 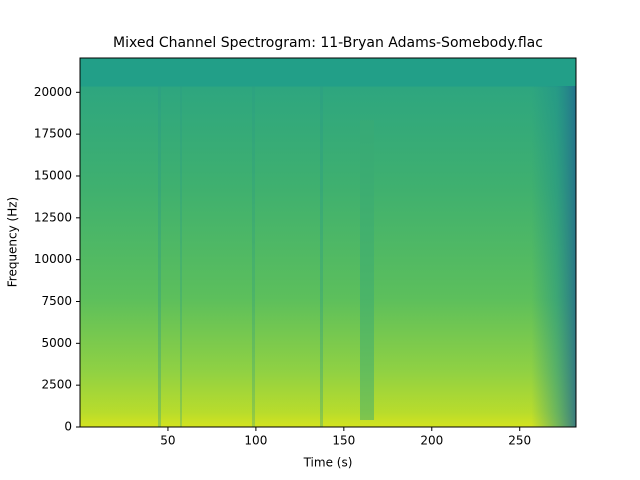 I want to click on x-tick-label: 50, so click(x=167, y=441).